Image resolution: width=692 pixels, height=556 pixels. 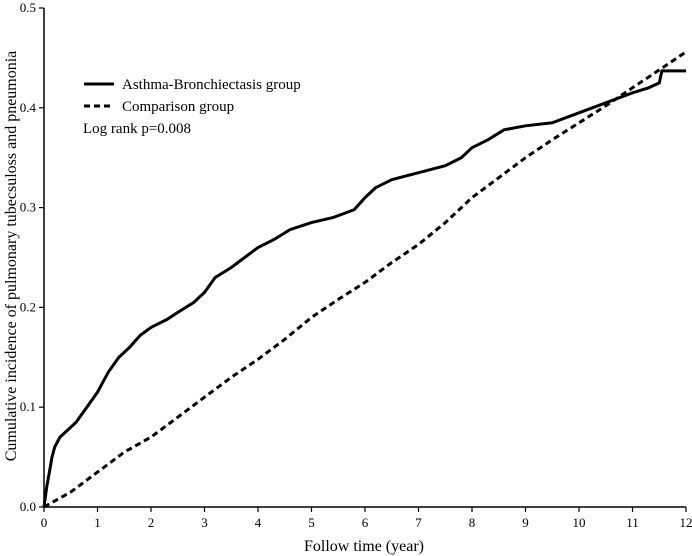 I want to click on legend-label-asthma: Asthma-Bronchiectasis group, so click(x=211, y=85).